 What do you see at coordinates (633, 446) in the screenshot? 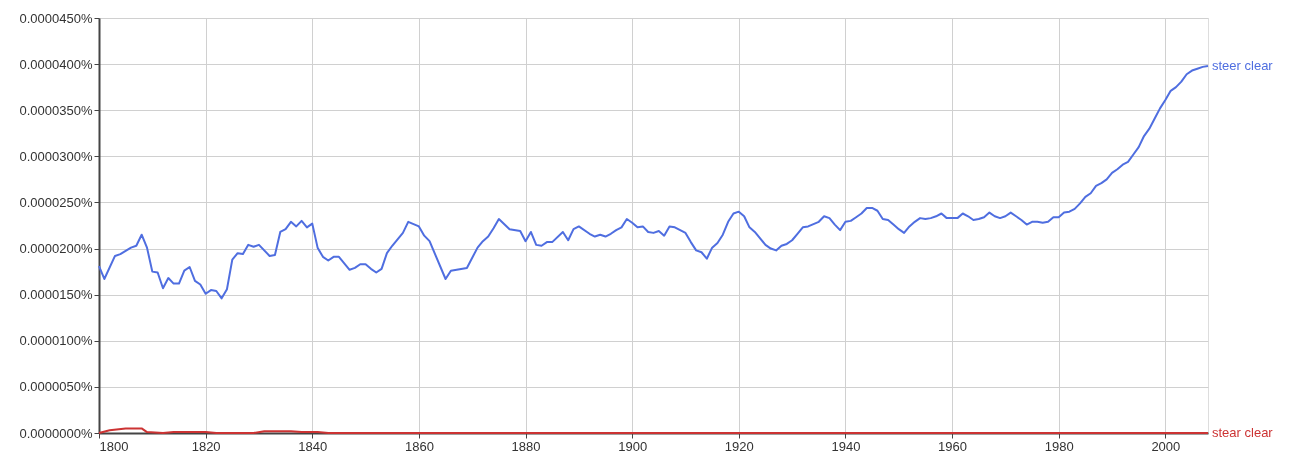
I see `x-tick-label: 1900` at bounding box center [633, 446].